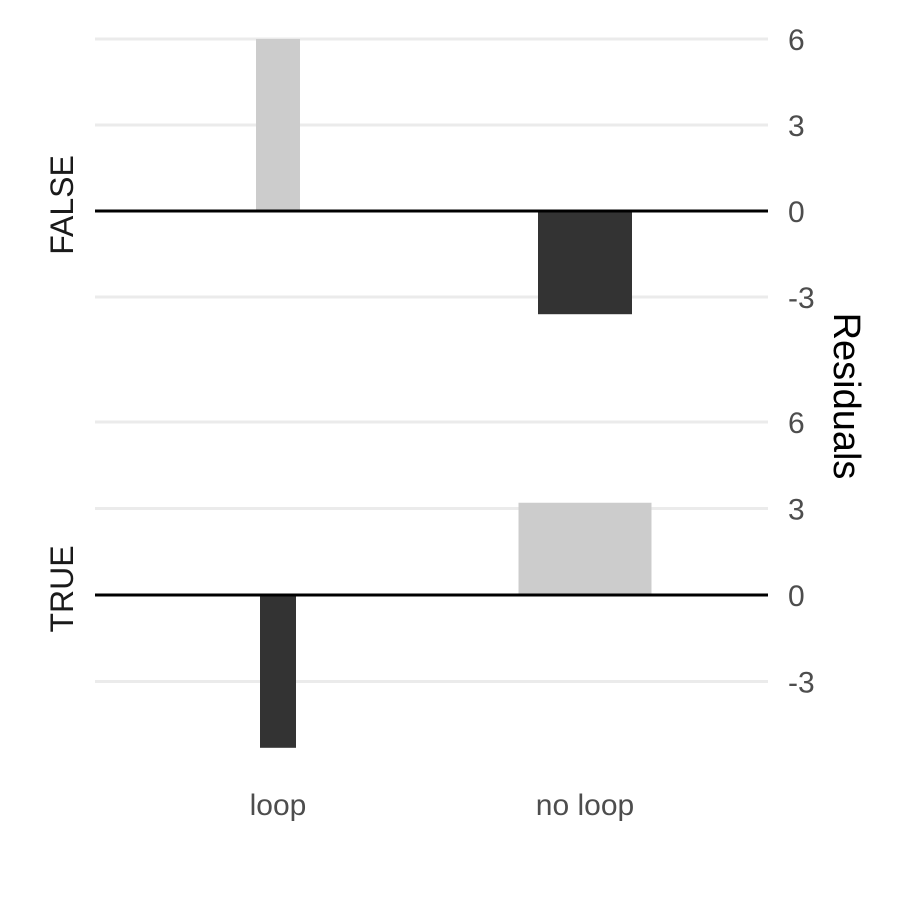 This screenshot has width=900, height=900. I want to click on facet-label-true: TRUE, so click(62, 588).